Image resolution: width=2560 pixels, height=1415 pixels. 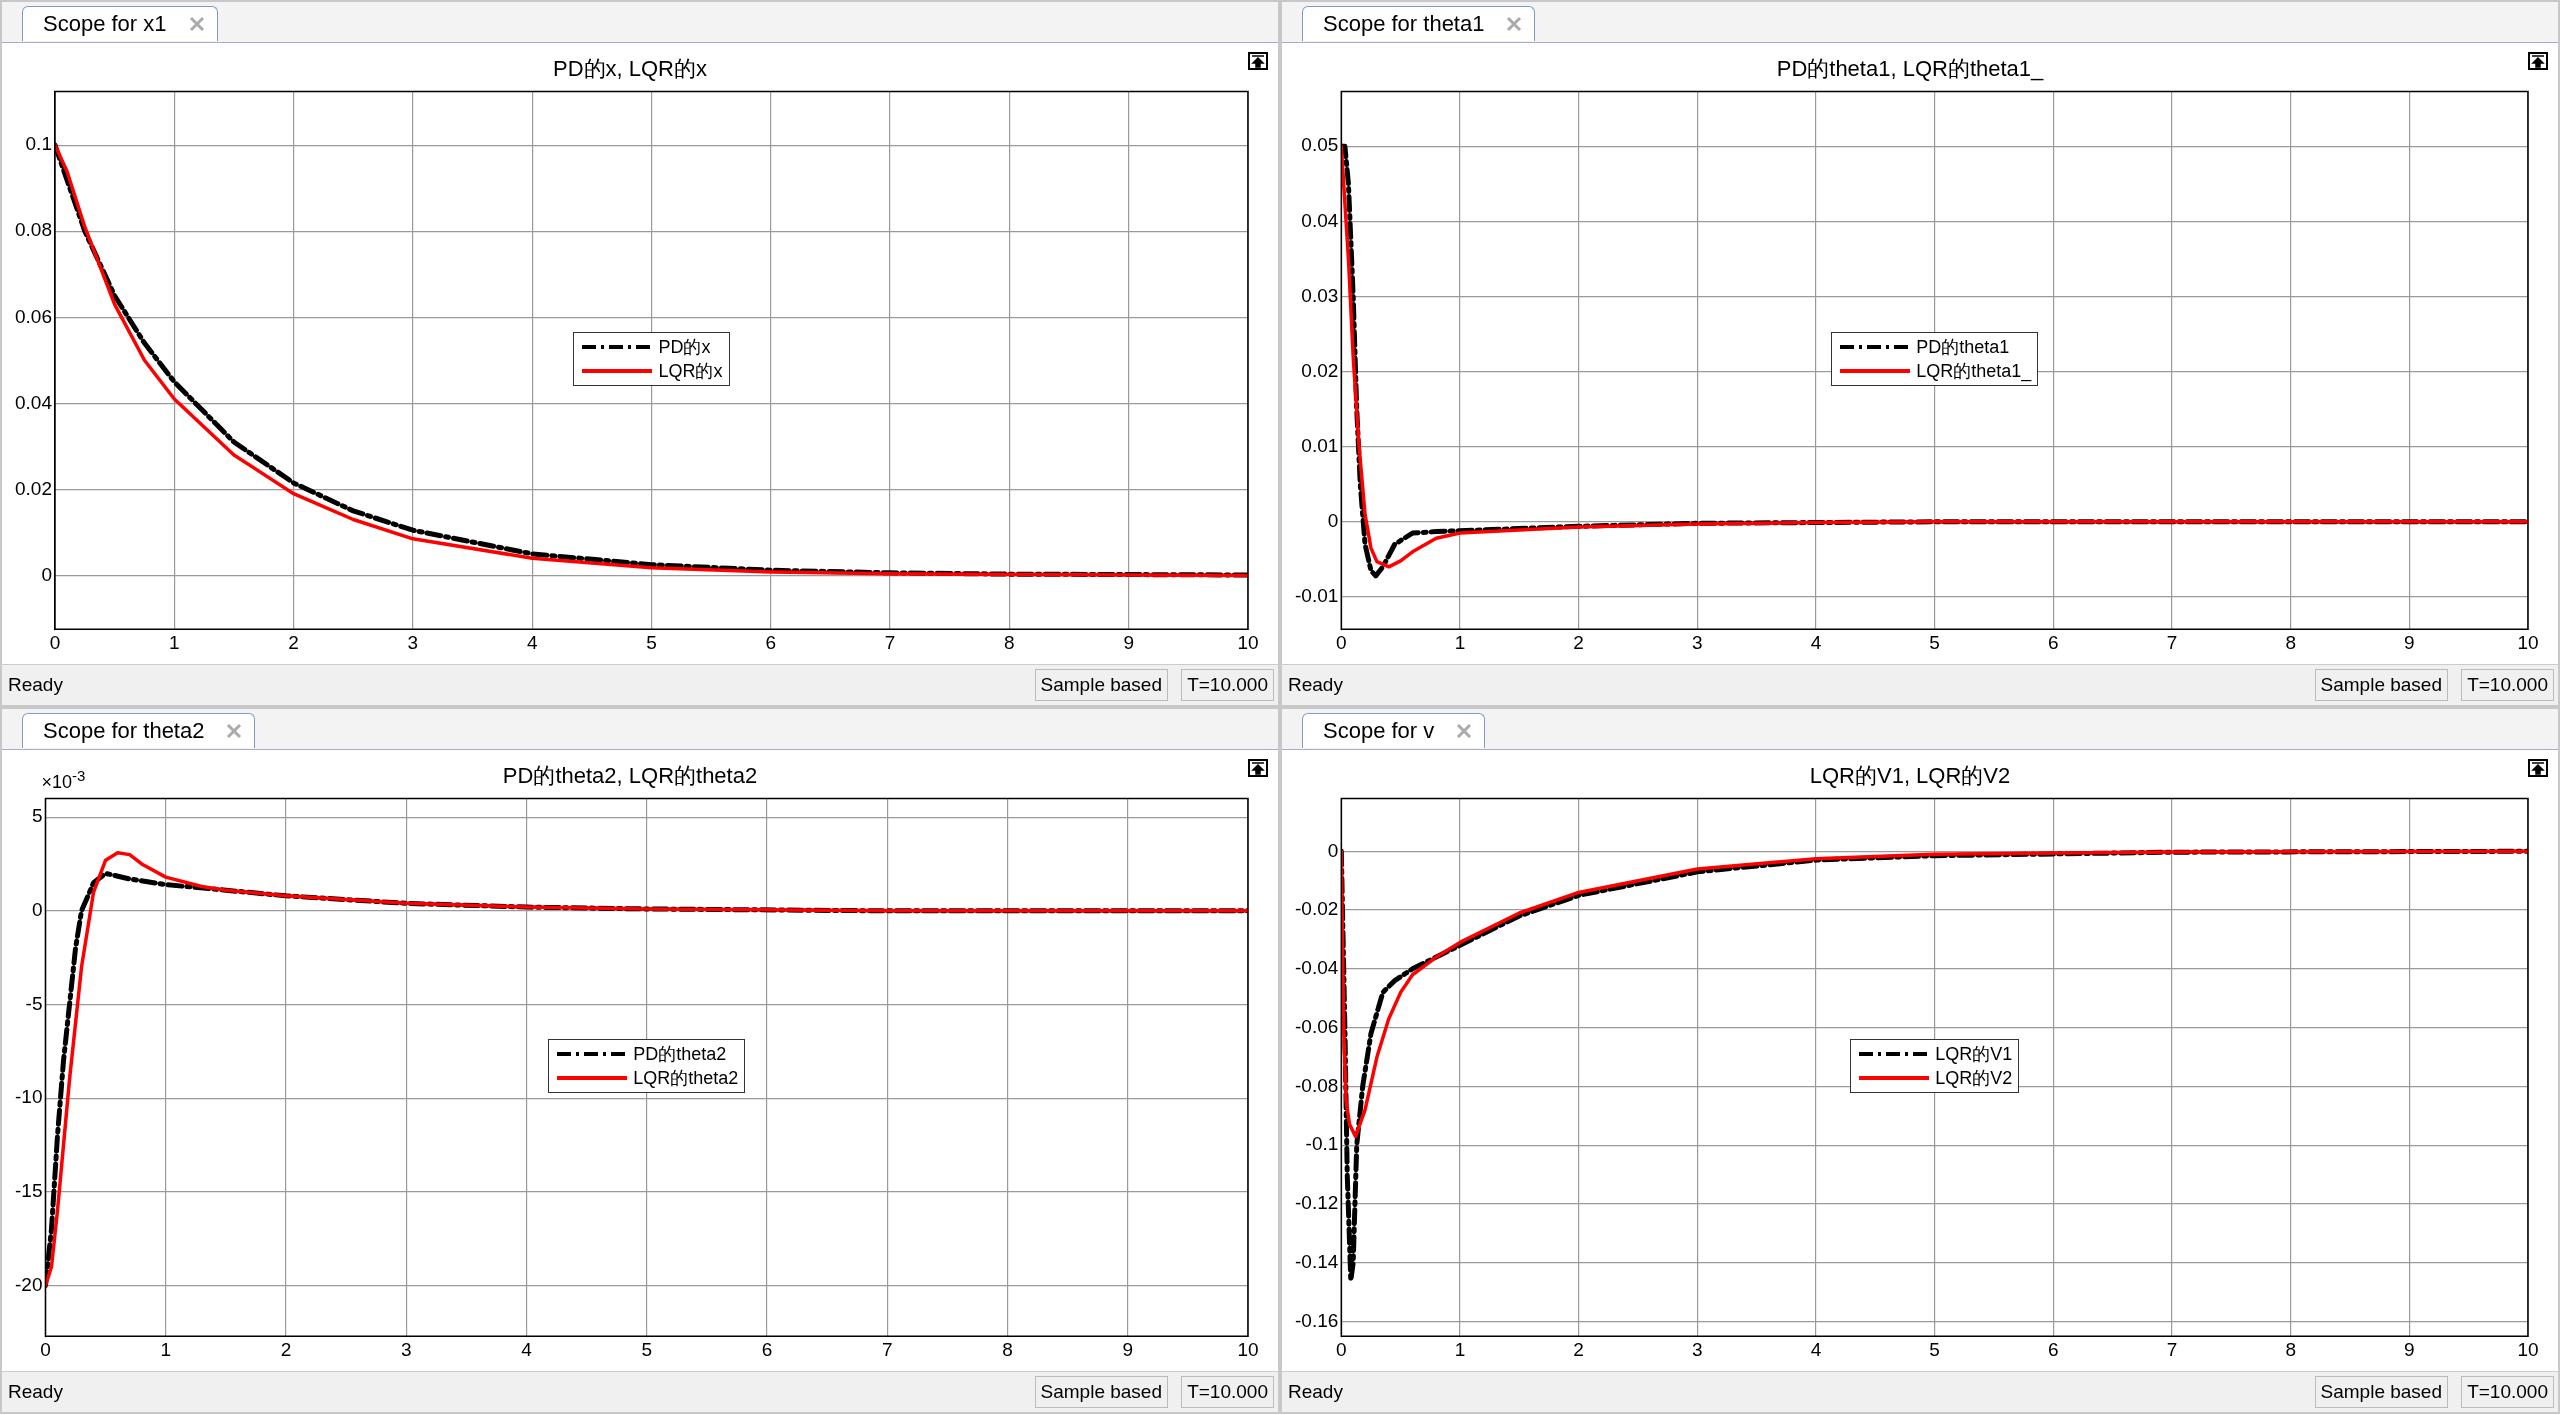 What do you see at coordinates (28, 1191) in the screenshot?
I see `y-tick-label: -15` at bounding box center [28, 1191].